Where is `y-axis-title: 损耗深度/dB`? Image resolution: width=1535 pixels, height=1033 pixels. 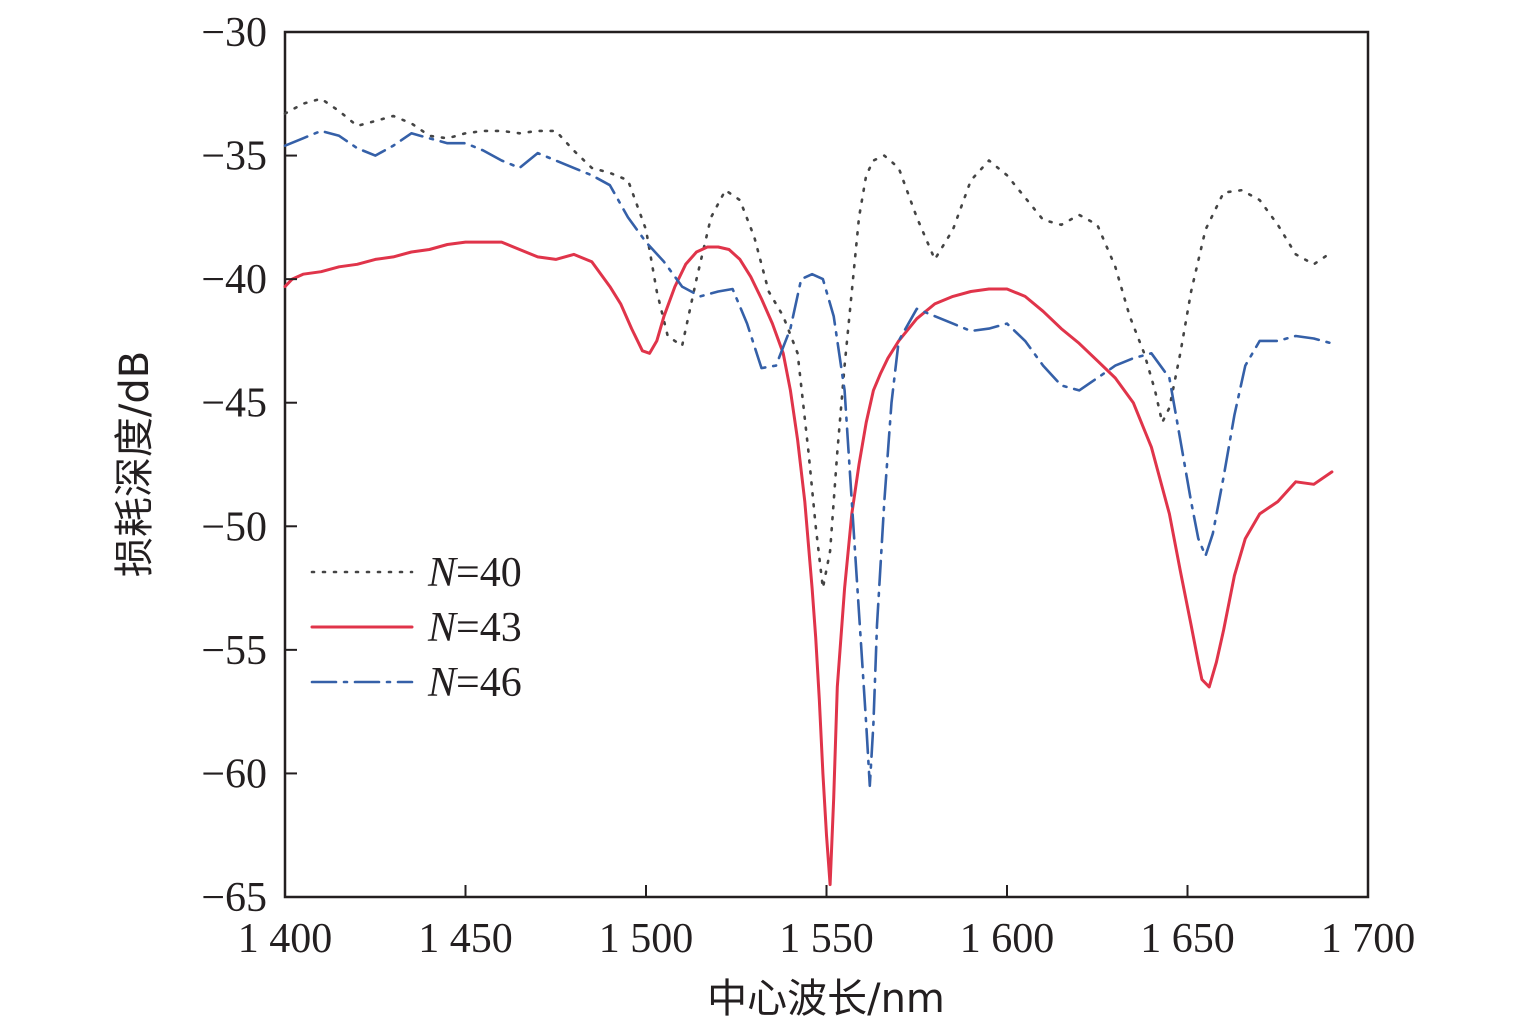 y-axis-title: 损耗深度/dB is located at coordinates (135, 464).